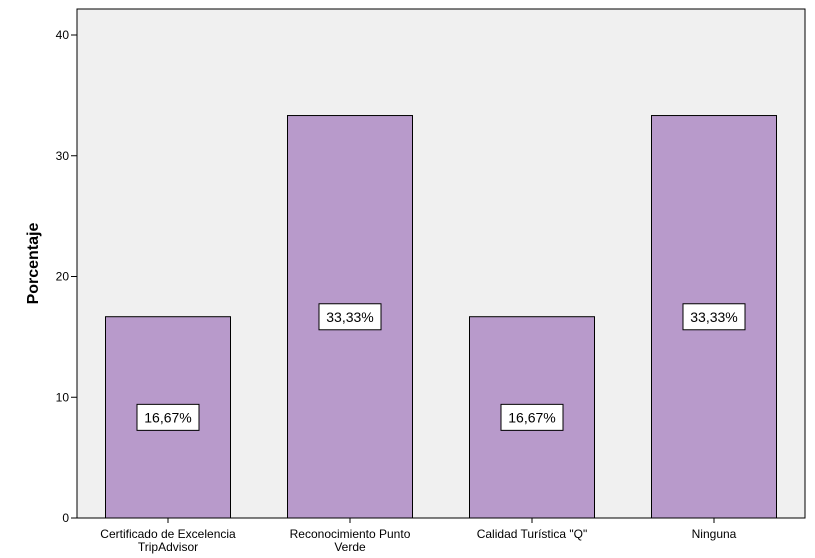 The width and height of the screenshot is (815, 558). Describe the element at coordinates (63, 277) in the screenshot. I see `y-tick-label: 20` at that location.